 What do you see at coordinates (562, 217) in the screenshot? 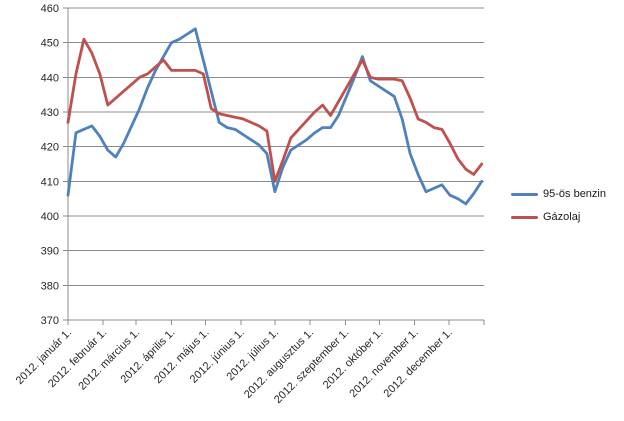
I see `legend-label-gazolaj: Gázolaj` at bounding box center [562, 217].